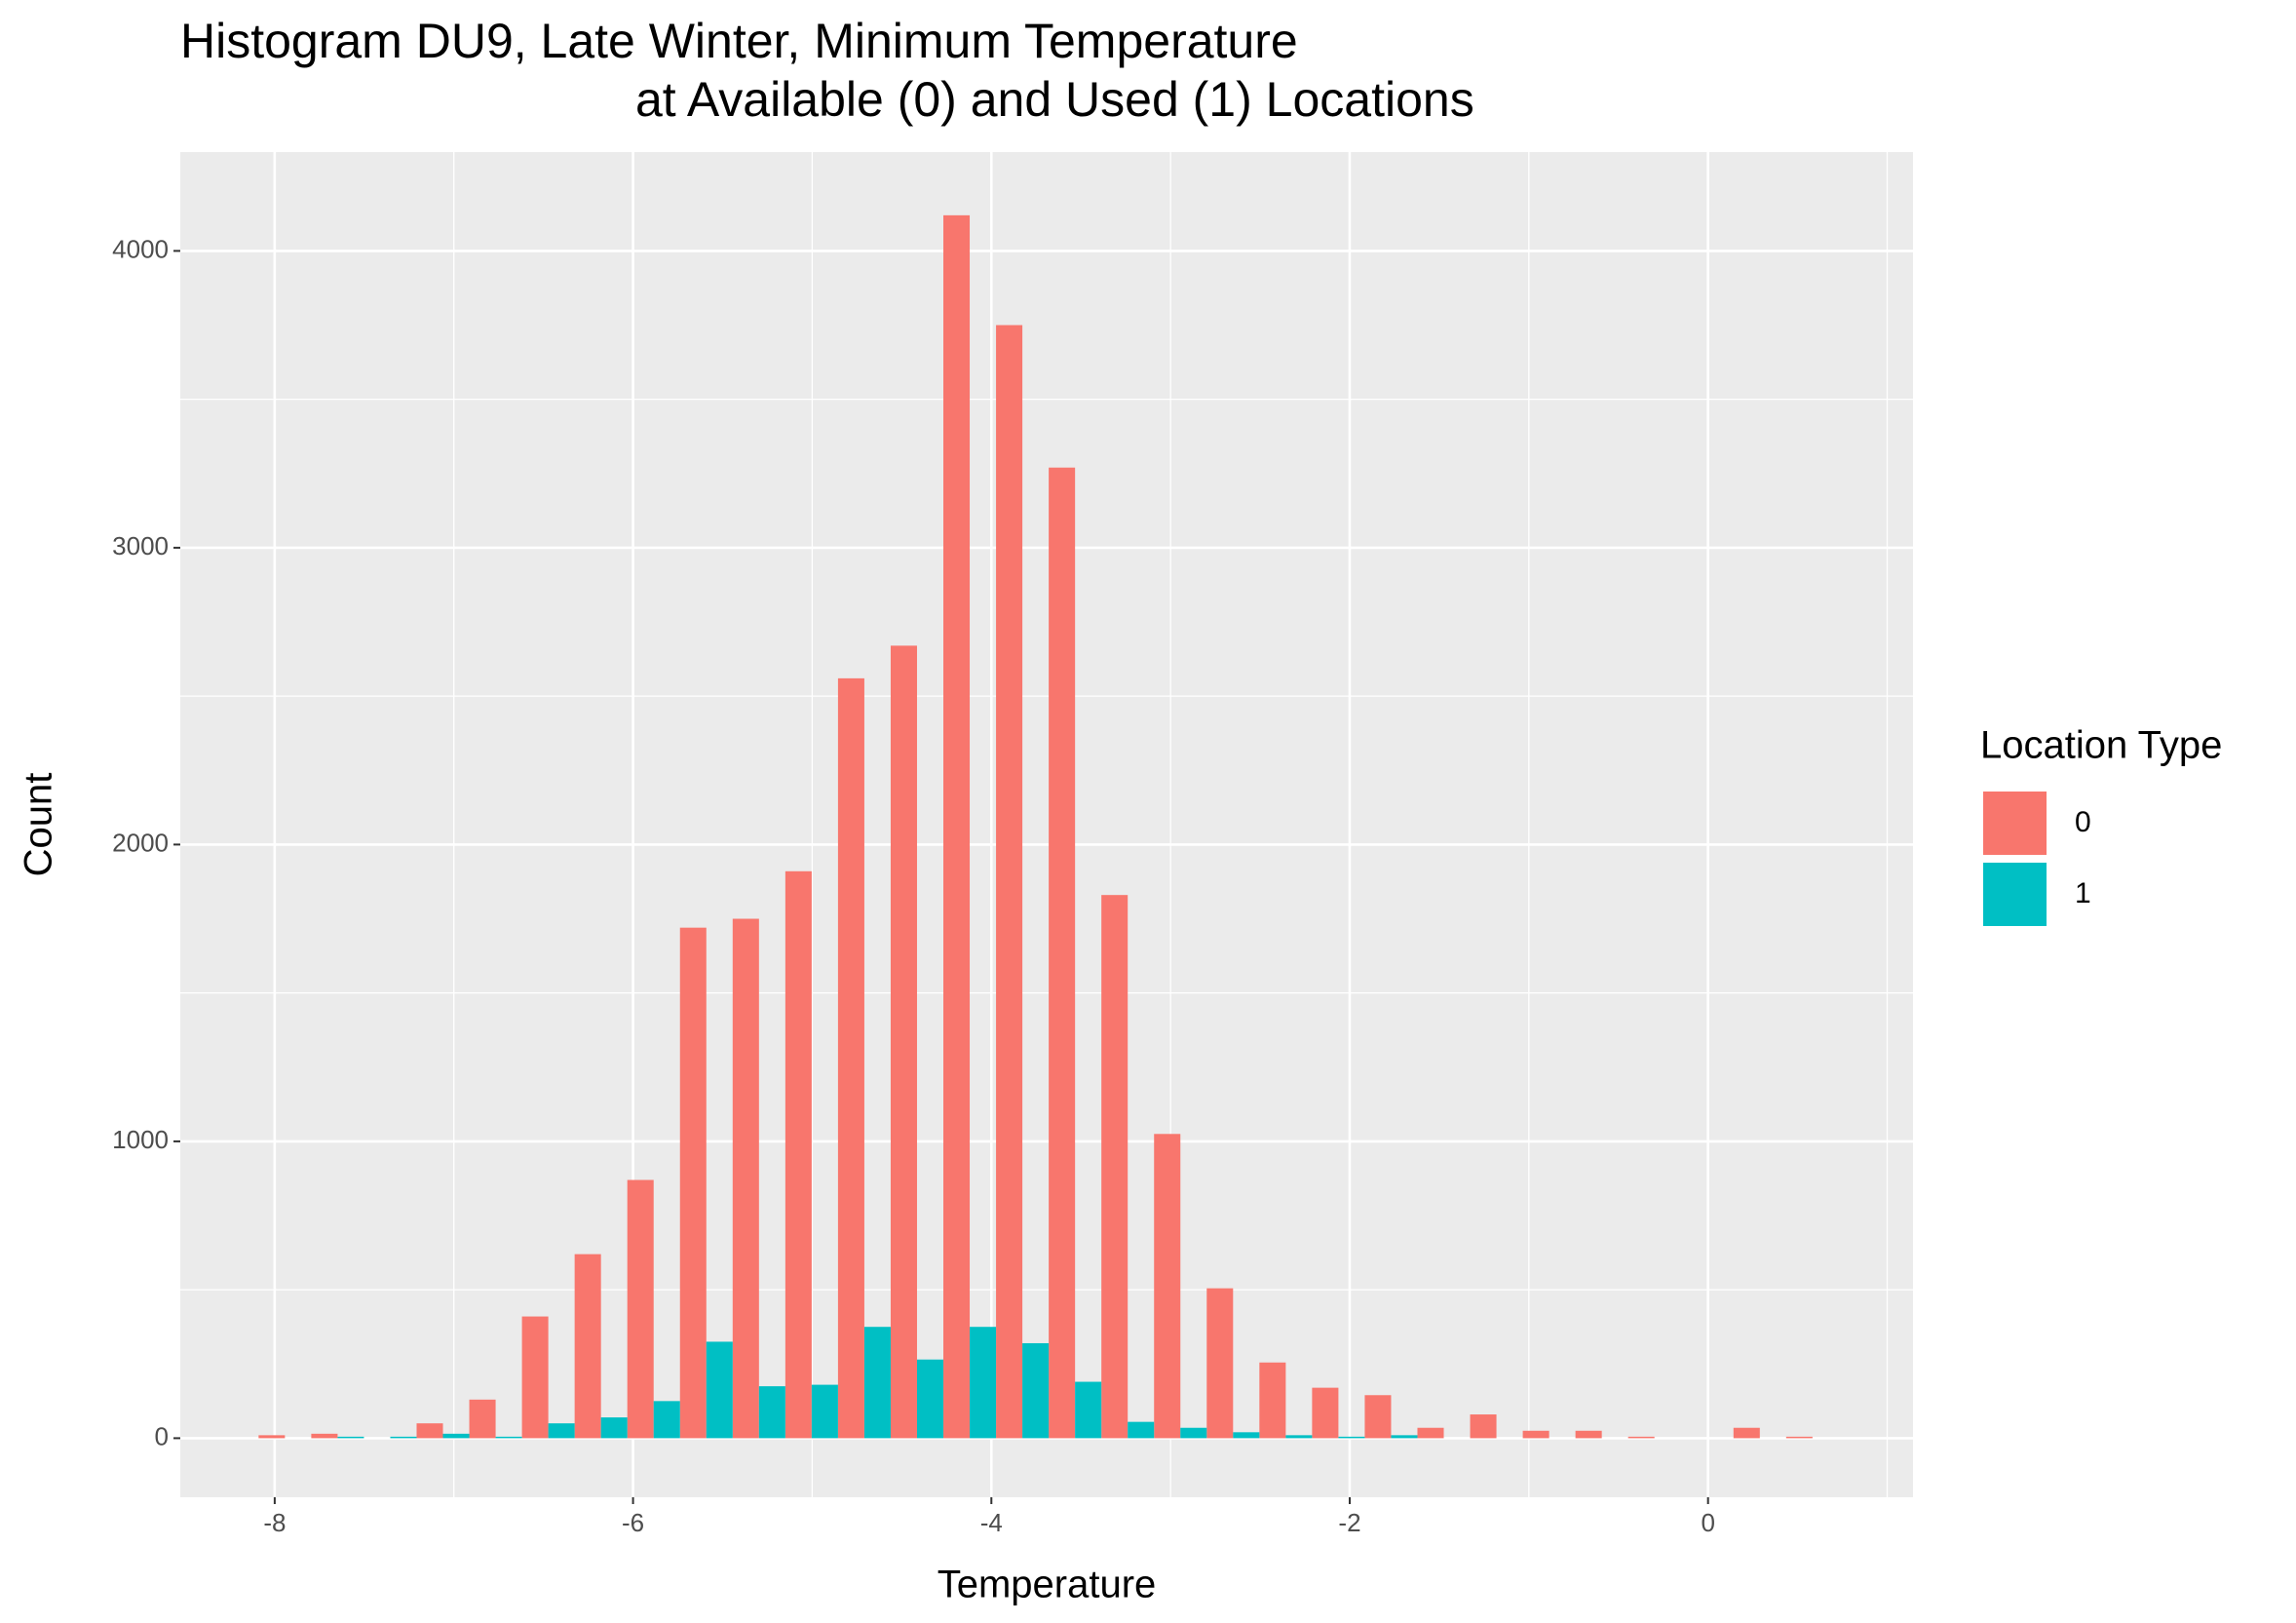 This screenshot has width=2296, height=1623. What do you see at coordinates (2083, 822) in the screenshot?
I see `legend-label: 0` at bounding box center [2083, 822].